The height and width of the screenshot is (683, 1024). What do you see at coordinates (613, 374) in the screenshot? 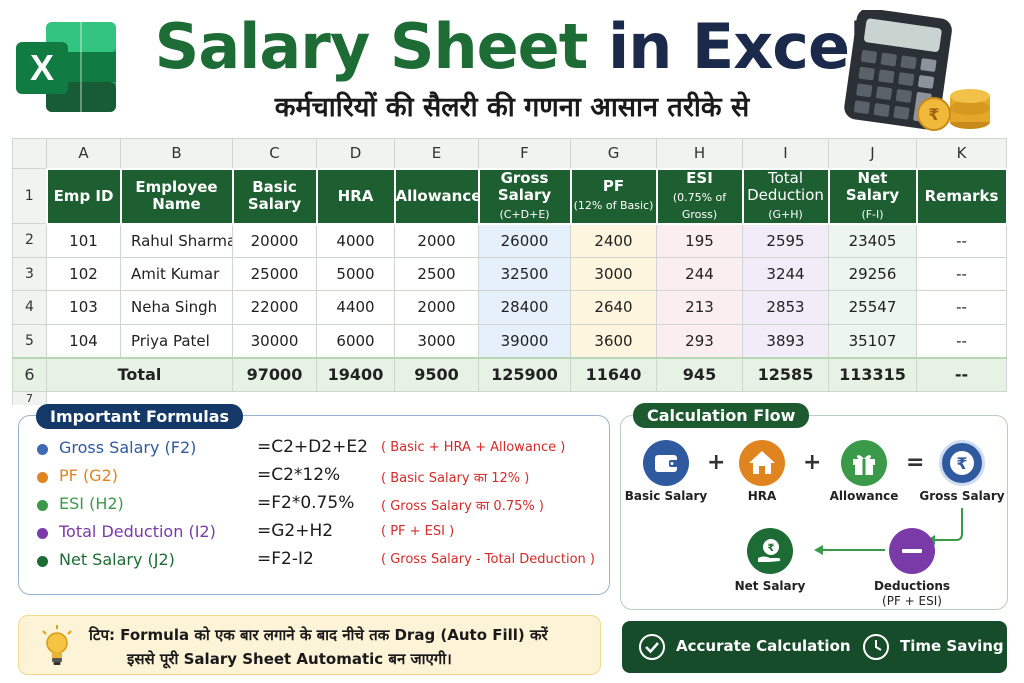
I see `total-cell: 11640` at bounding box center [613, 374].